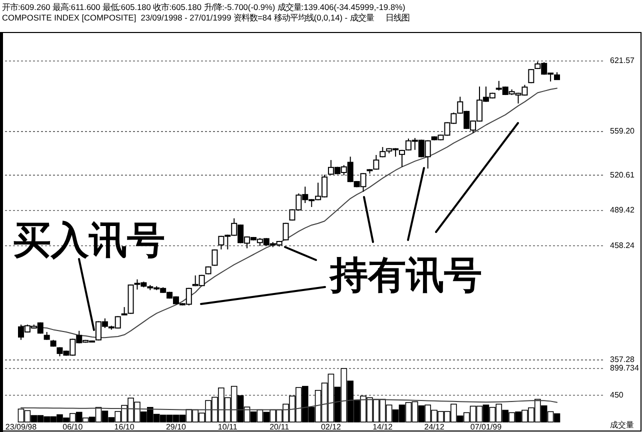  What do you see at coordinates (289, 404) in the screenshot?
I see `line-series` at bounding box center [289, 404].